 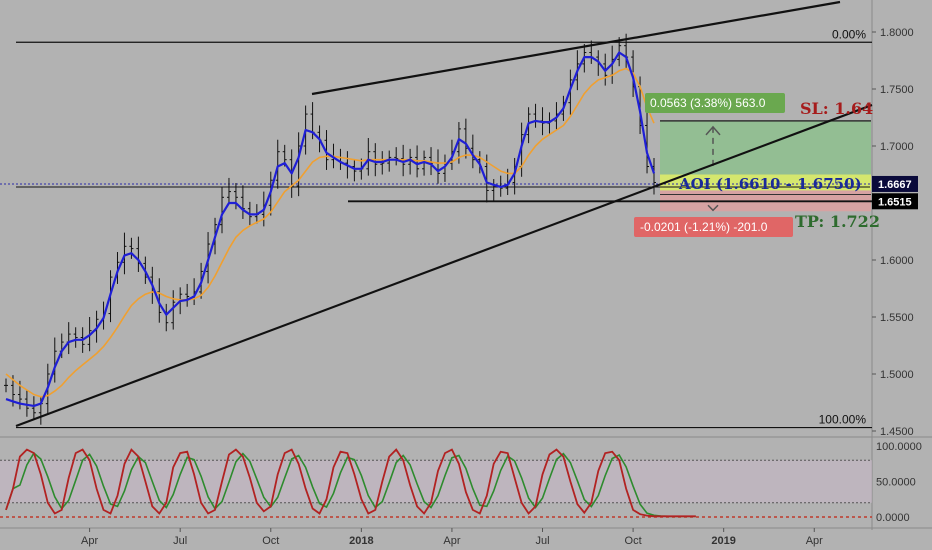 I want to click on oscillator-tick-label: 100.0000, so click(x=899, y=447).